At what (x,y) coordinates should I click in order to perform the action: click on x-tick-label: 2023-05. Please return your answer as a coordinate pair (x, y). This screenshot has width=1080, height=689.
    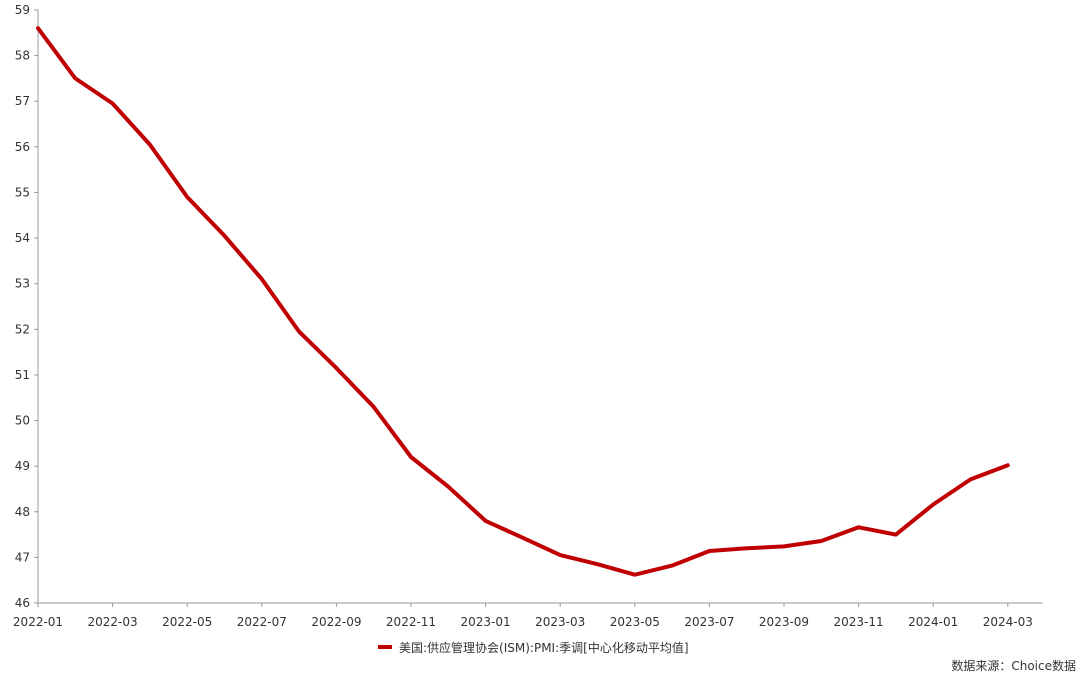
    Looking at the image, I should click on (635, 622).